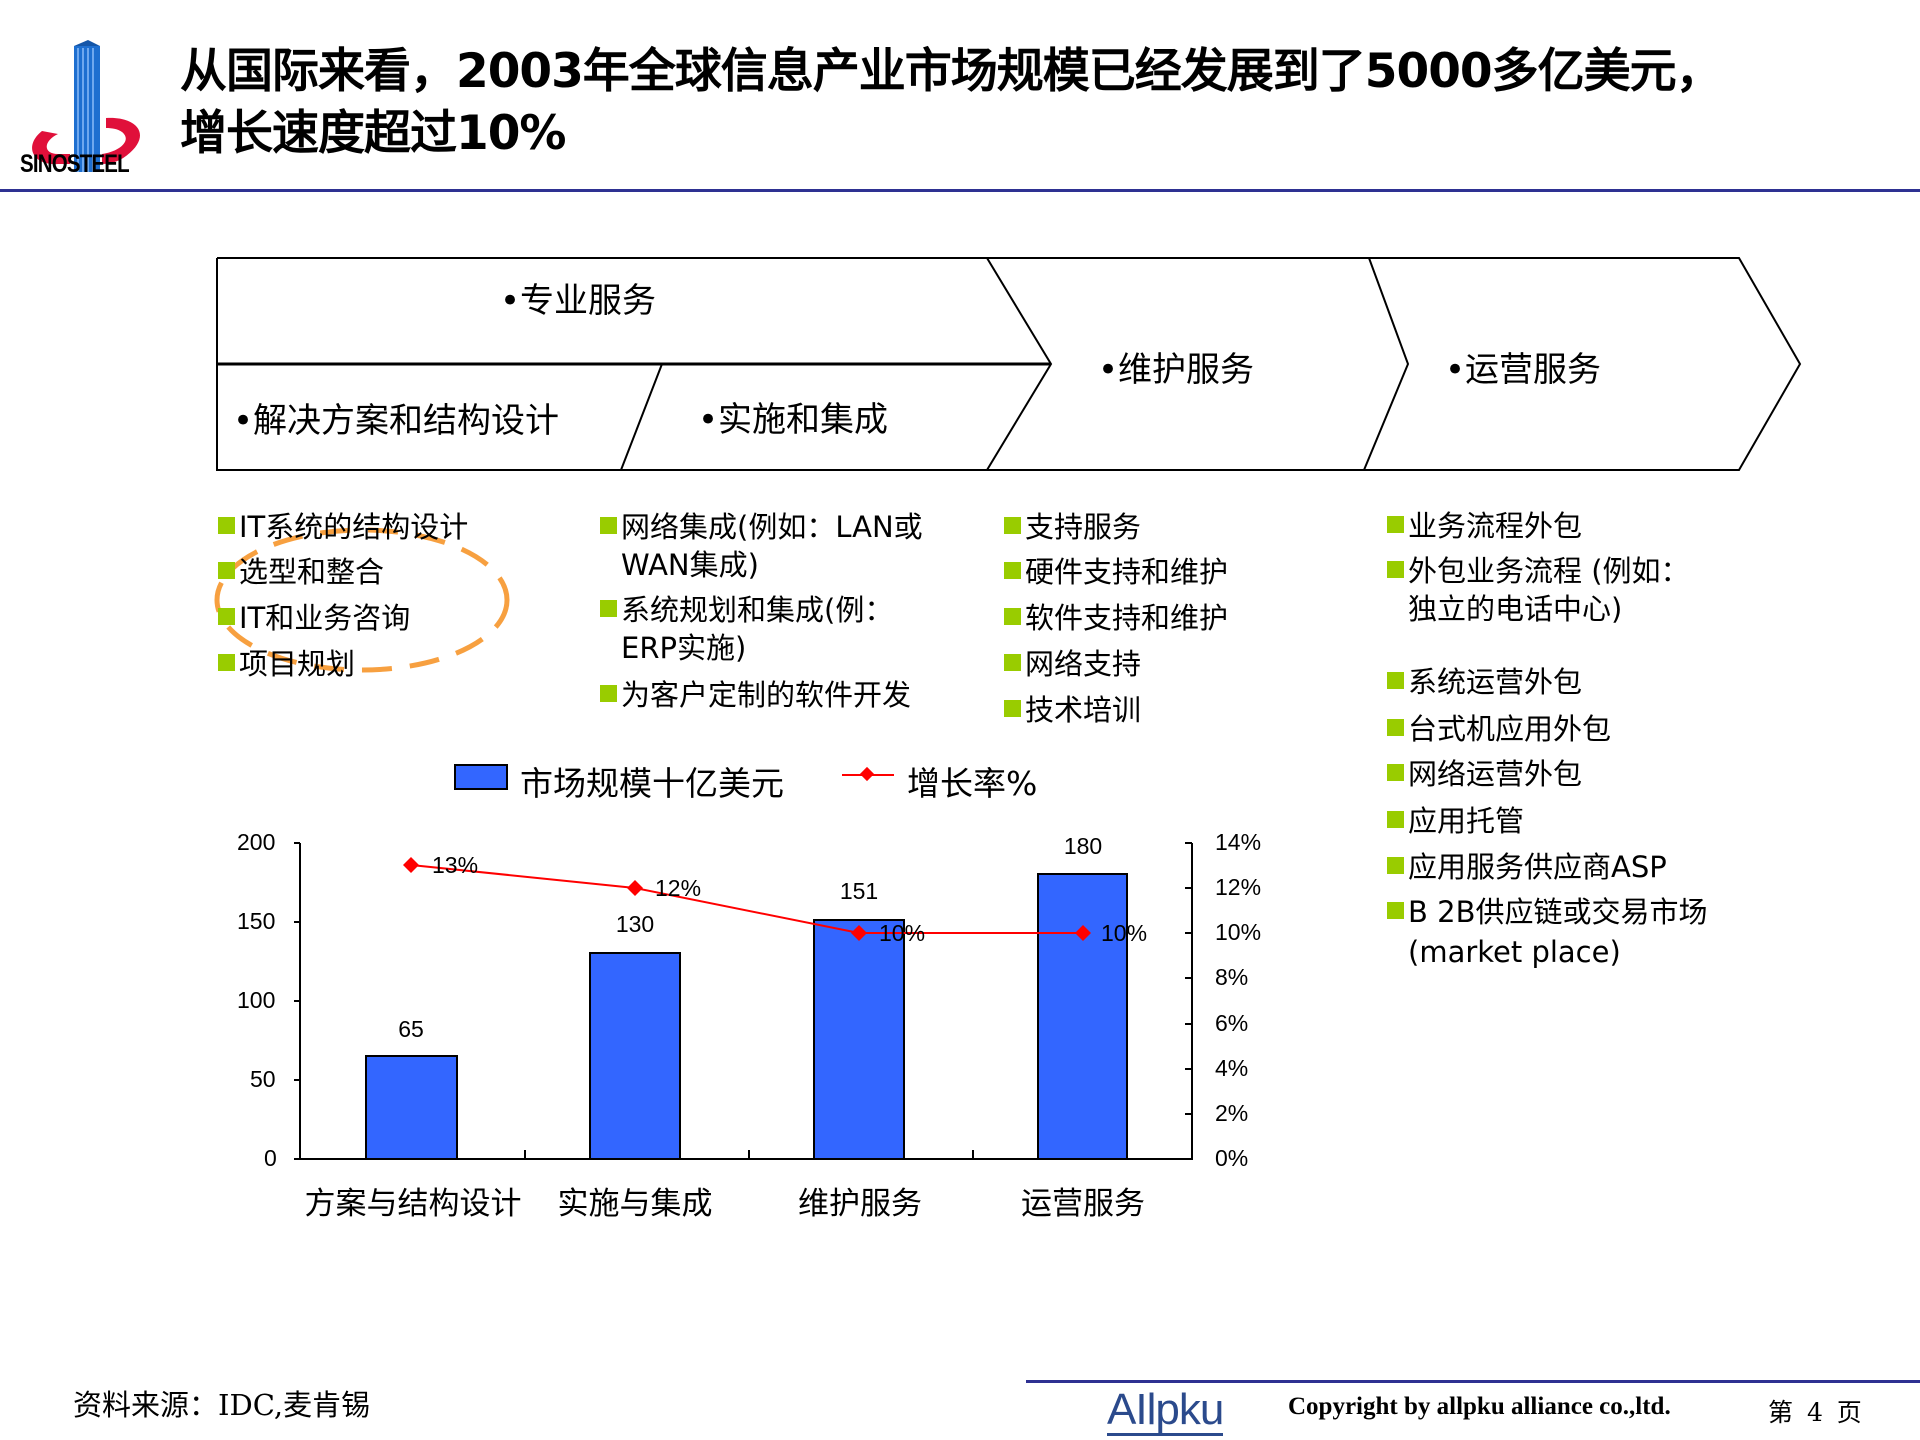  What do you see at coordinates (86, 106) in the screenshot?
I see `sinosteel-logo-icon` at bounding box center [86, 106].